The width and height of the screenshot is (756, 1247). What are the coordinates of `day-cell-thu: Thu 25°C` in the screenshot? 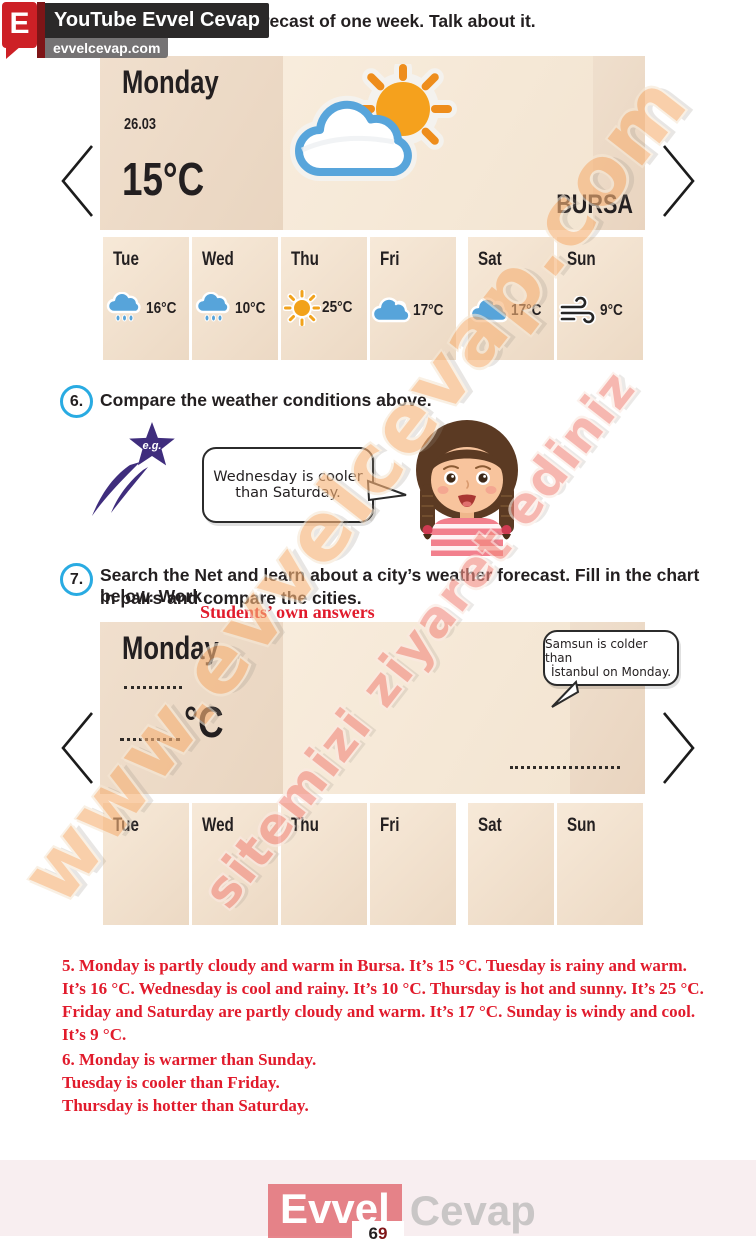 It's located at (324, 298).